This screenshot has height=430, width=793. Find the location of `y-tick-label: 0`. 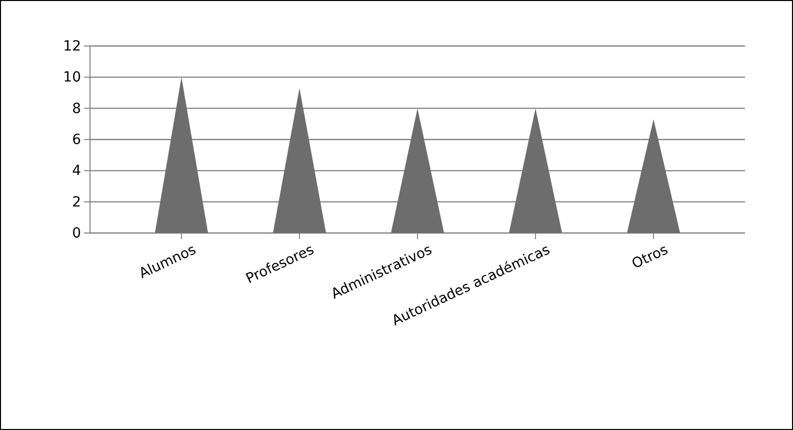

y-tick-label: 0 is located at coordinates (76, 233).